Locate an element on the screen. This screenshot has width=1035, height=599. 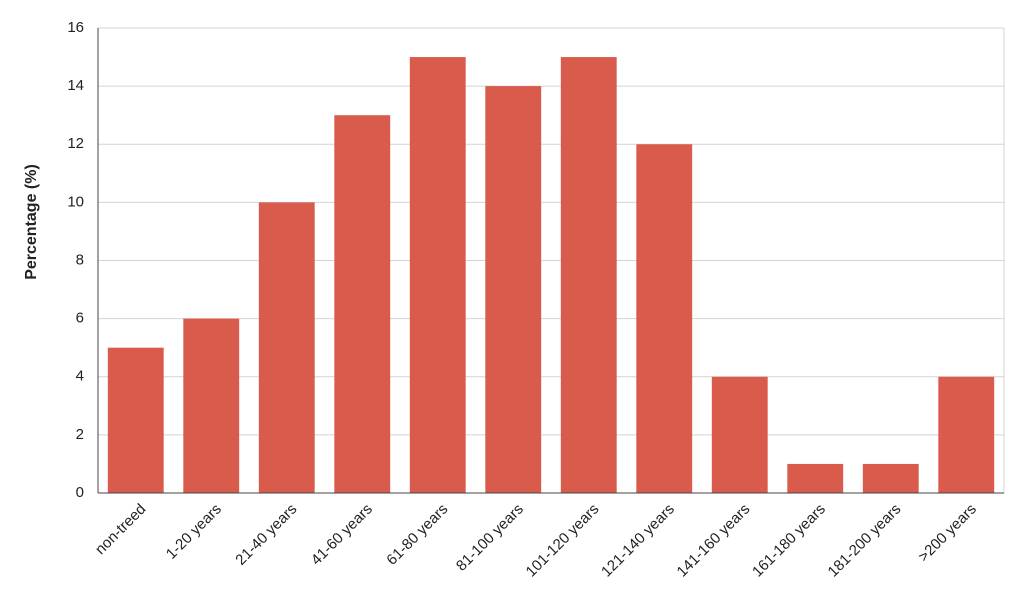
x-tick-label: 101-120 years is located at coordinates (563, 541).